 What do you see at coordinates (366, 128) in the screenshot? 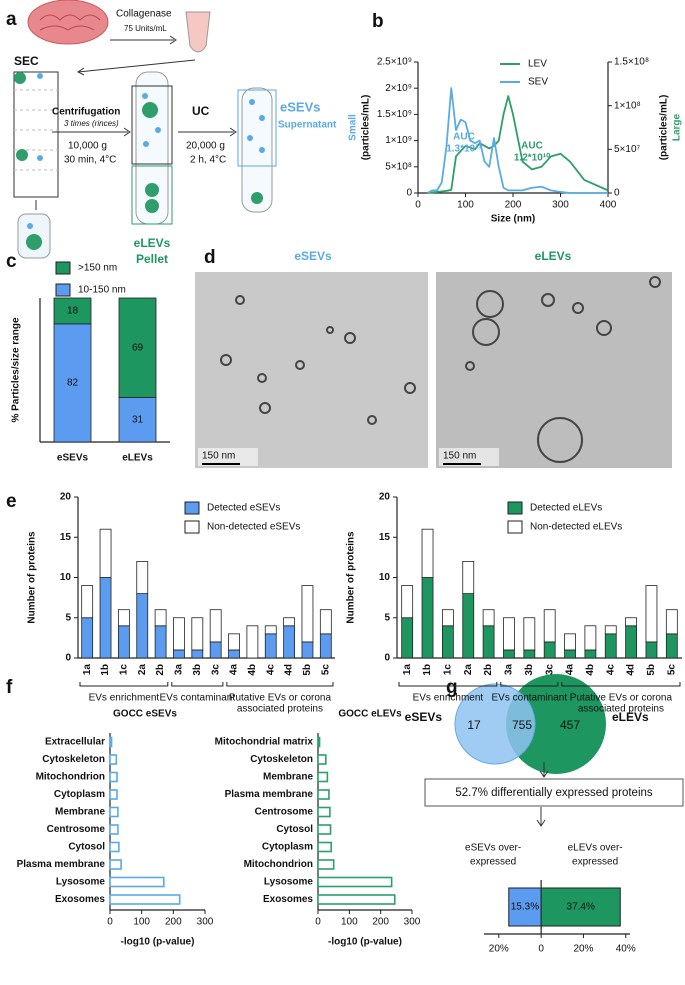
I see `y-axis-label: (particles/mL)` at bounding box center [366, 128].